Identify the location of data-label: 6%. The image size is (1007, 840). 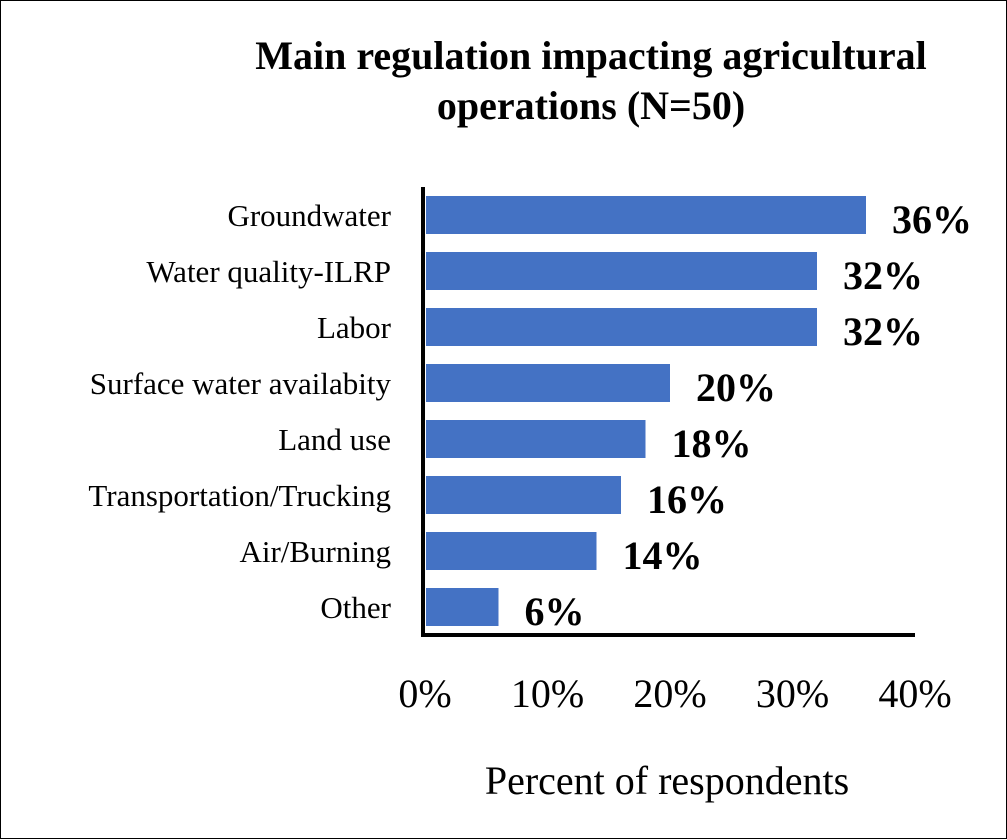
(555, 611).